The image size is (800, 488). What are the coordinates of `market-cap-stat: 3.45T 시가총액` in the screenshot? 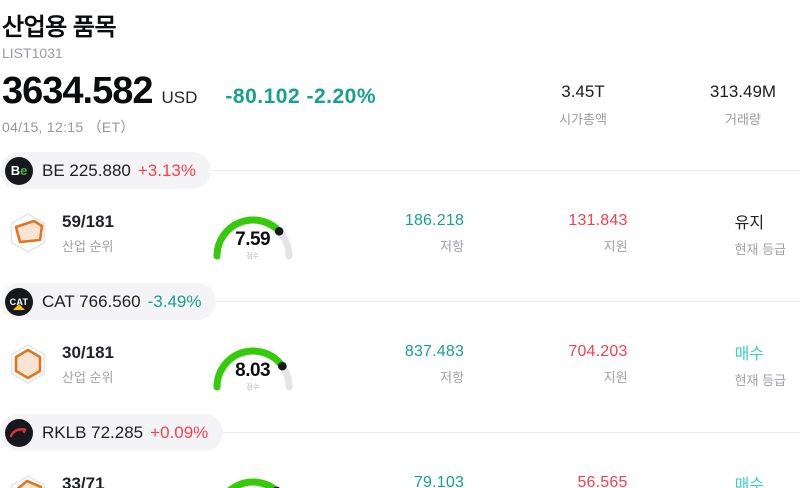 It's located at (583, 105).